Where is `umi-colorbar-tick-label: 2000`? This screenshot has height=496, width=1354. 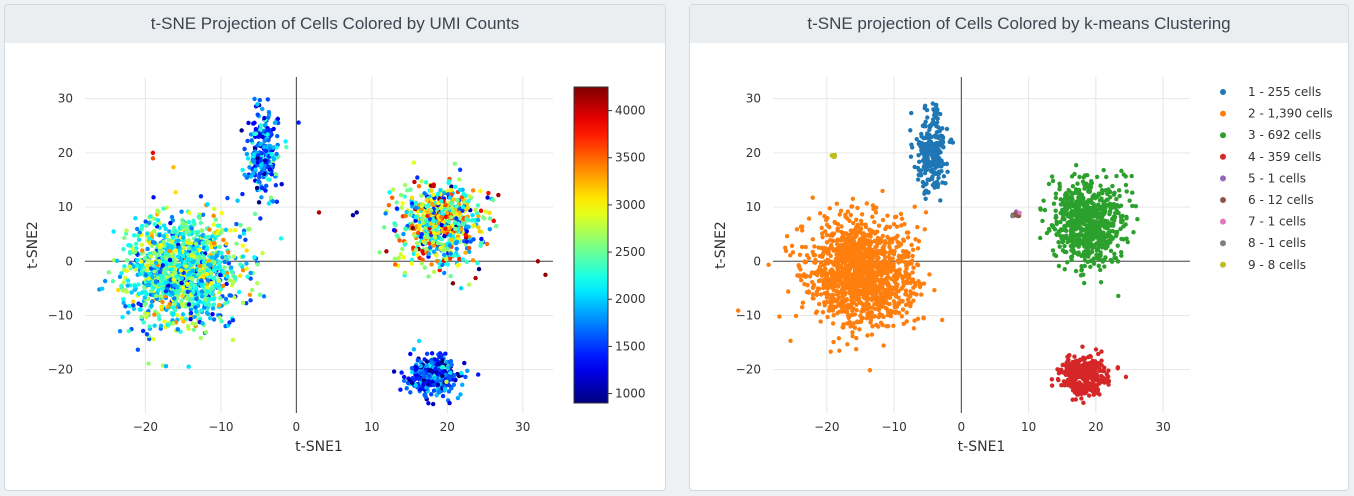
umi-colorbar-tick-label: 2000 is located at coordinates (630, 299).